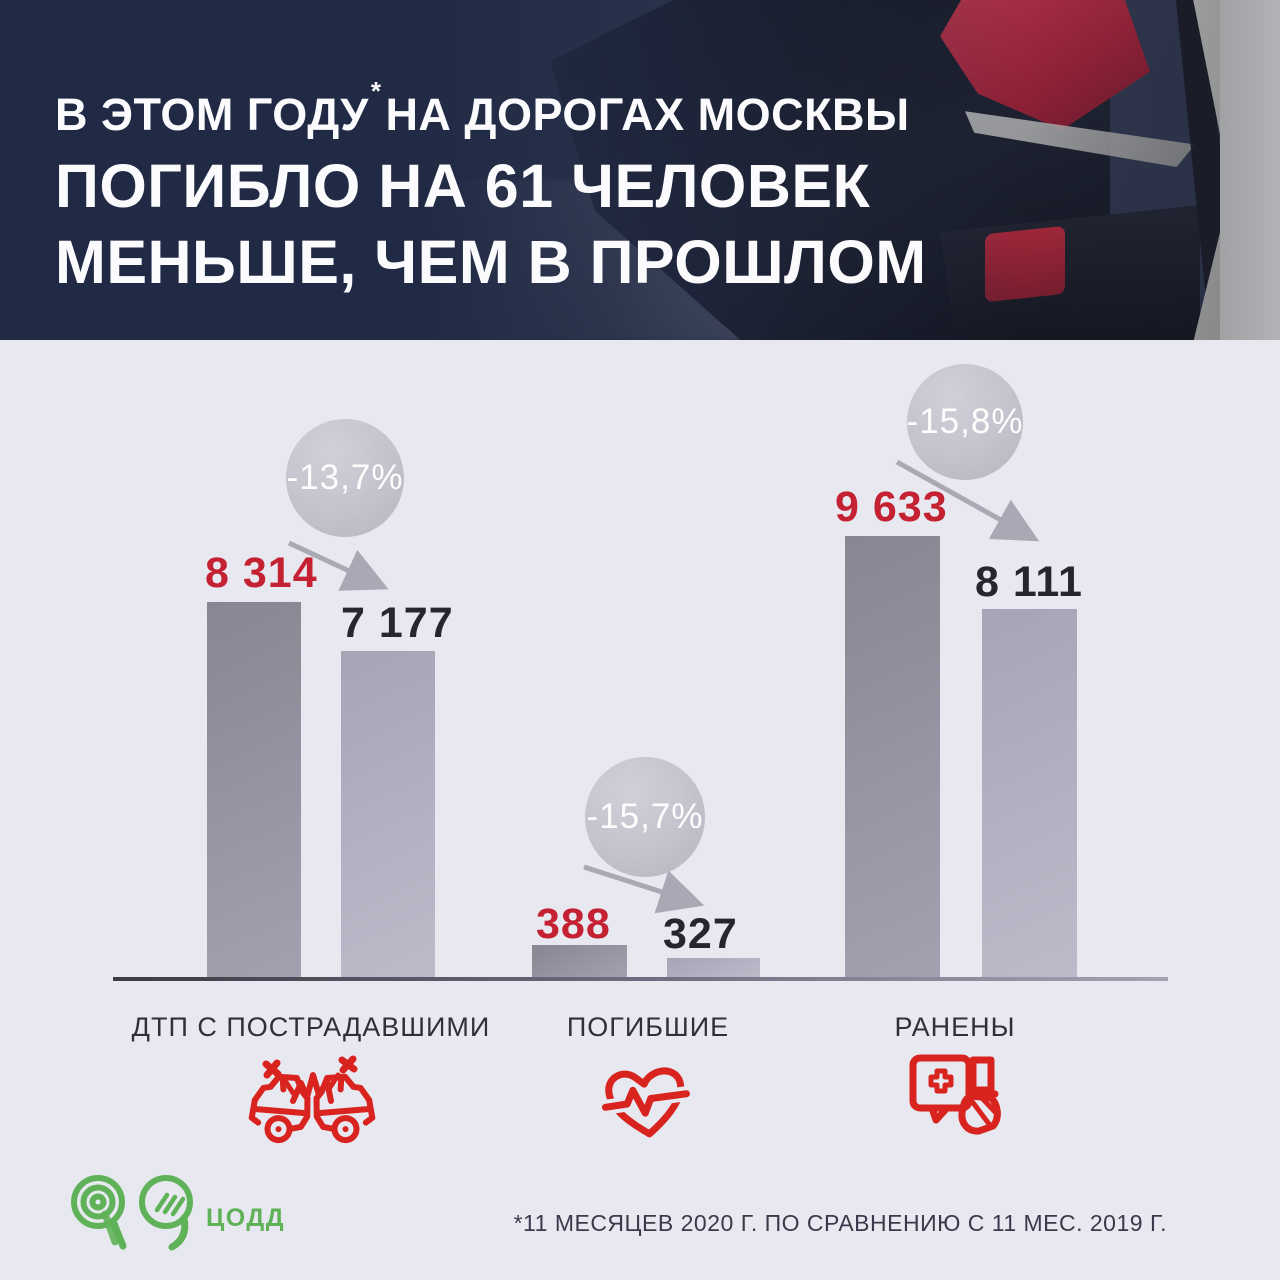  I want to click on decline-arrow-accidents, so click(338, 565).